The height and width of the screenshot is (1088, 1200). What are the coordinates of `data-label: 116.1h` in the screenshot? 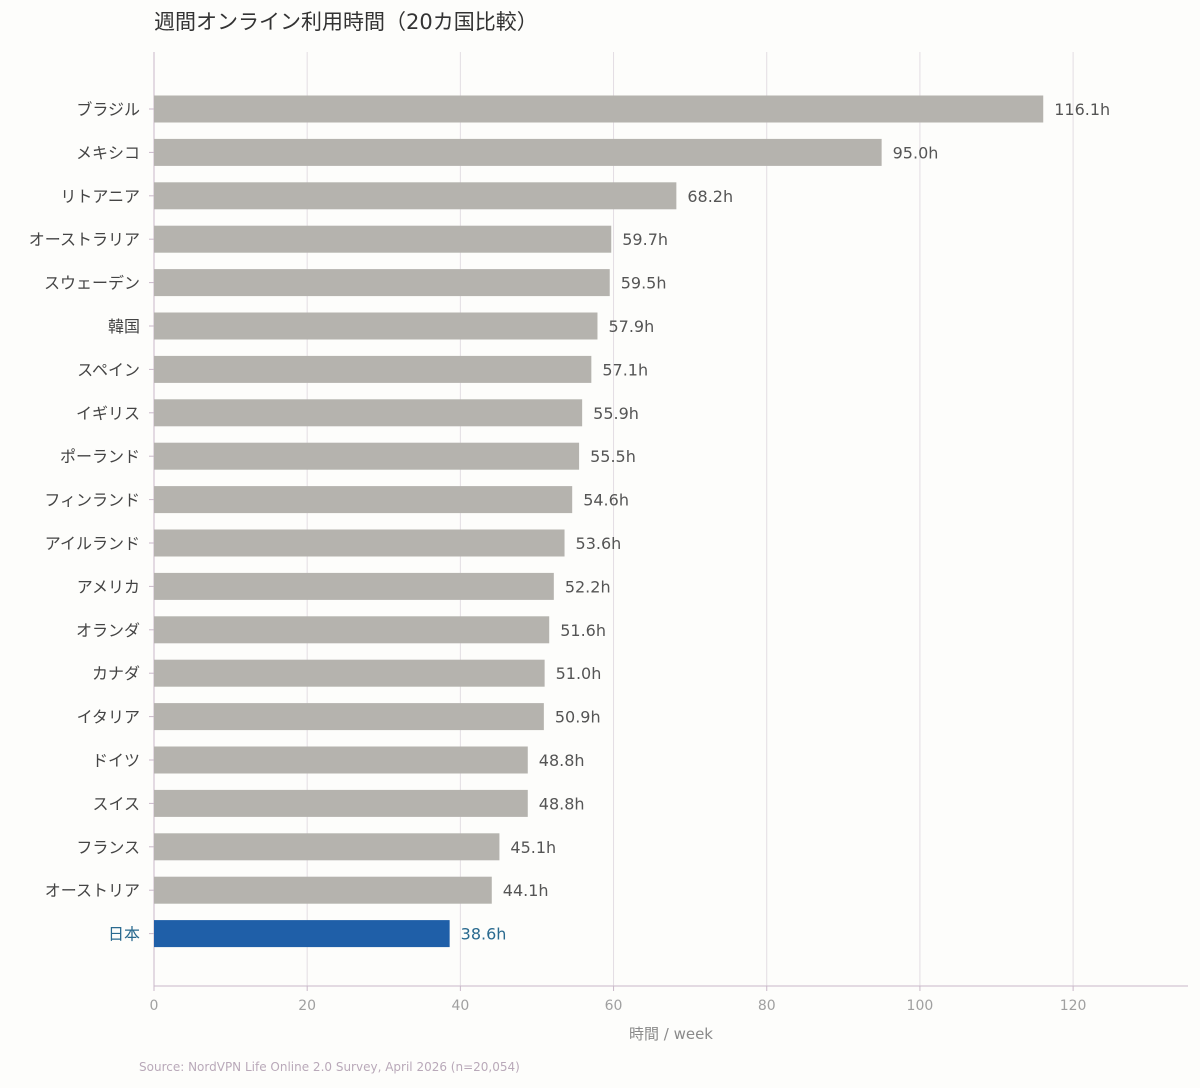 It's located at (1082, 109).